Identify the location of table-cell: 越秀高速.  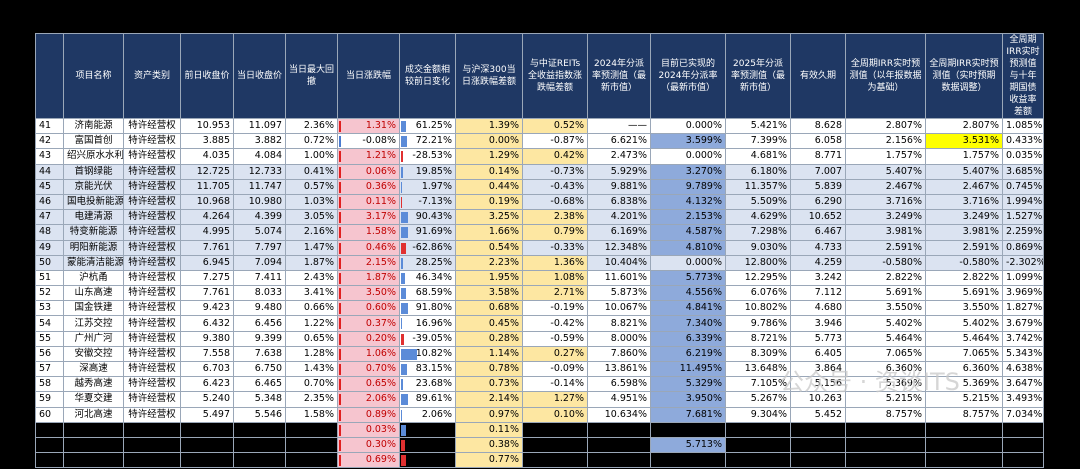
(93, 384).